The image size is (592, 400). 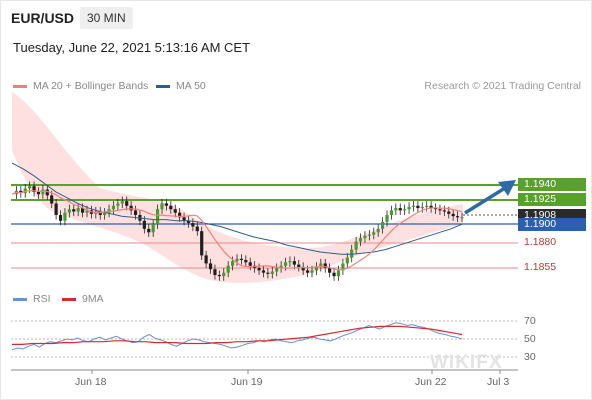 What do you see at coordinates (20, 86) in the screenshot?
I see `ma20-swatch` at bounding box center [20, 86].